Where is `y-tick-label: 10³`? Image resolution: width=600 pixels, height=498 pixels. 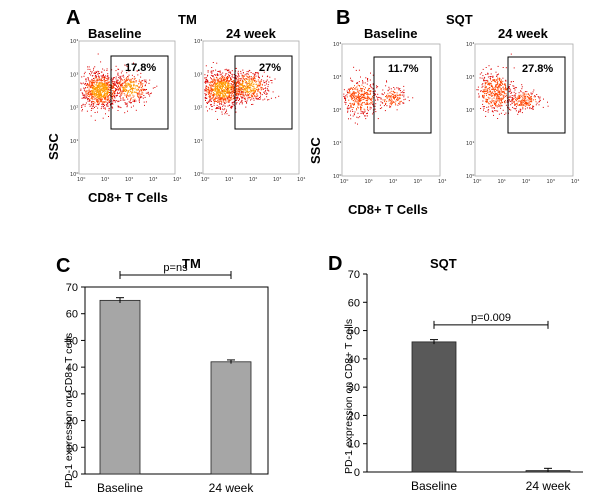
y-tick-label: 10³ is located at coordinates (470, 78).